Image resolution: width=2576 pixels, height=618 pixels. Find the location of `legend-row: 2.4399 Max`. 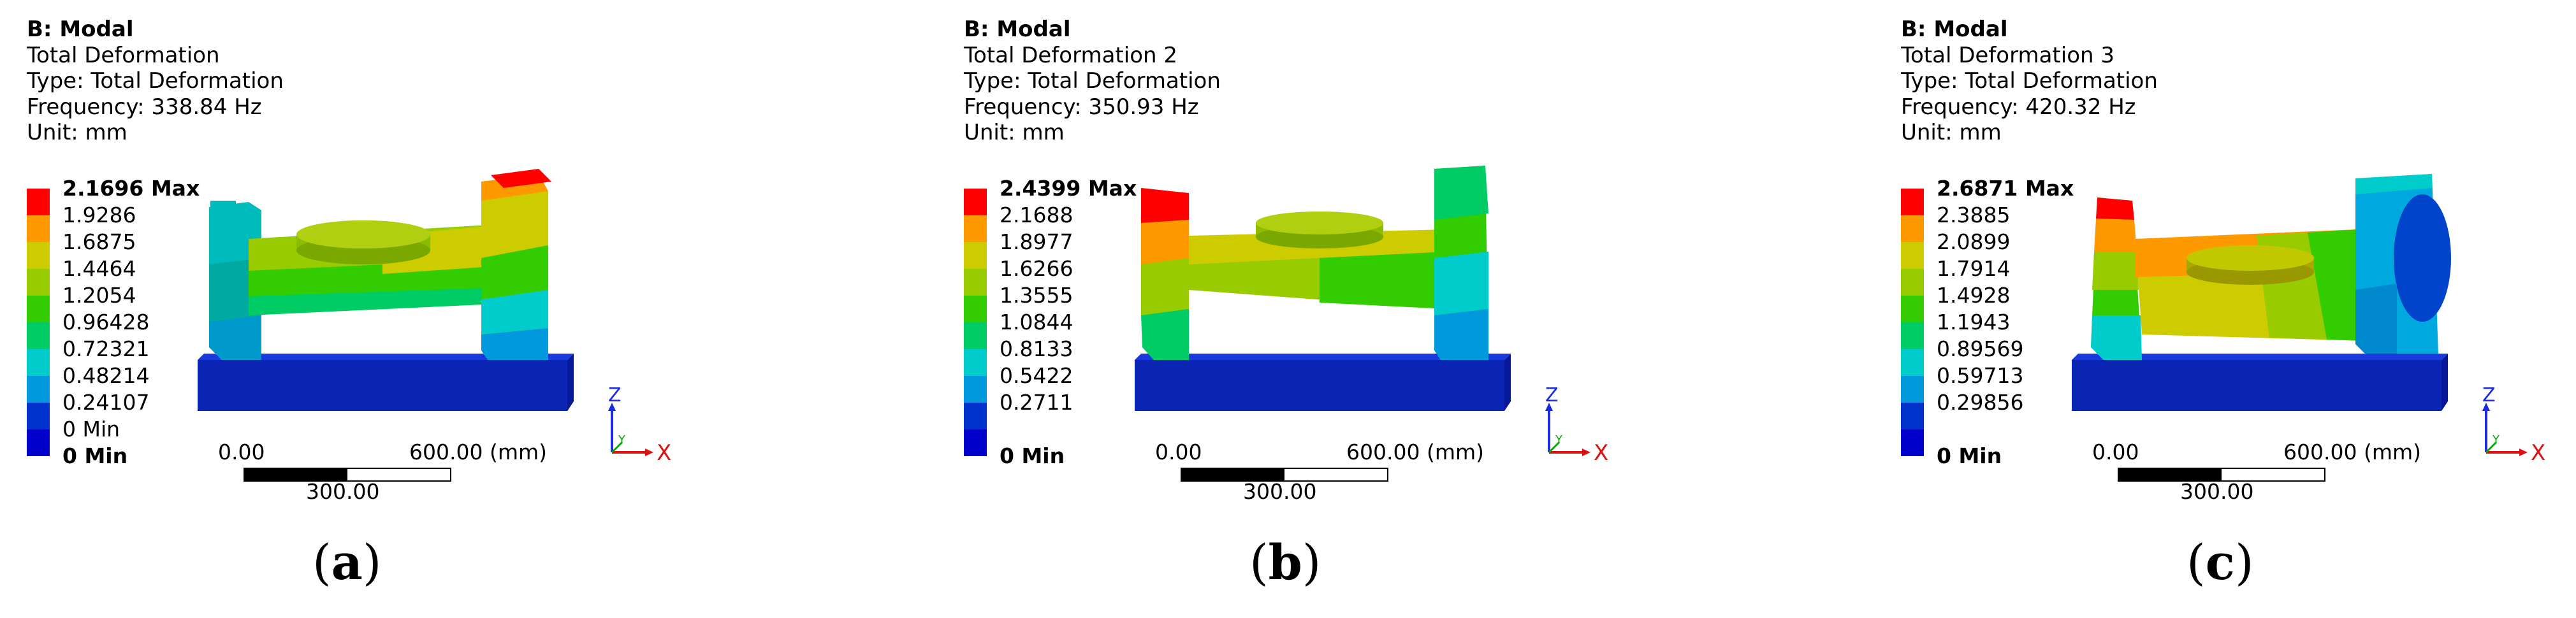

legend-row: 2.4399 Max is located at coordinates (1059, 196).